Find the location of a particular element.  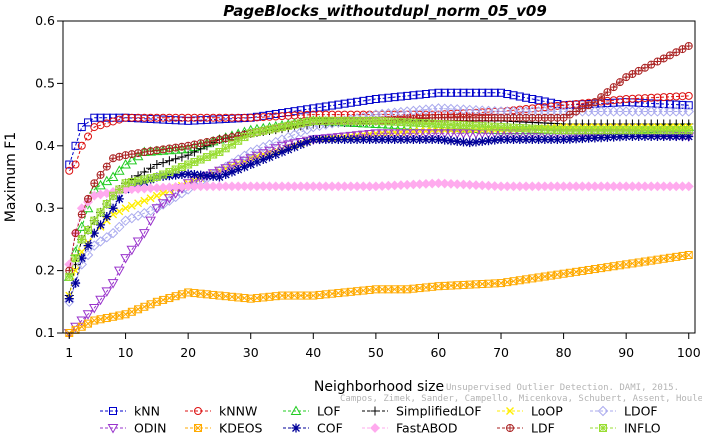

data-point-SimplifiedLOF is located at coordinates (188, 155).